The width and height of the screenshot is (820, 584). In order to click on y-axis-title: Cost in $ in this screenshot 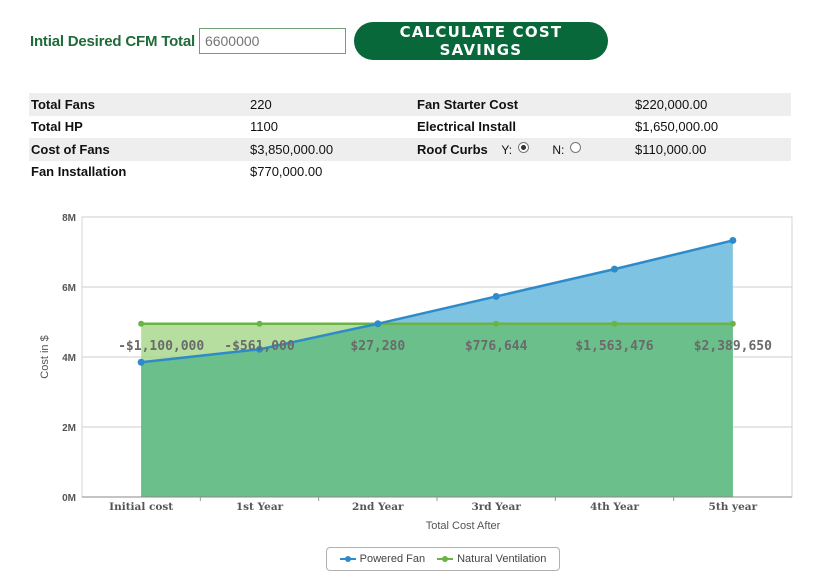, I will do `click(45, 356)`.